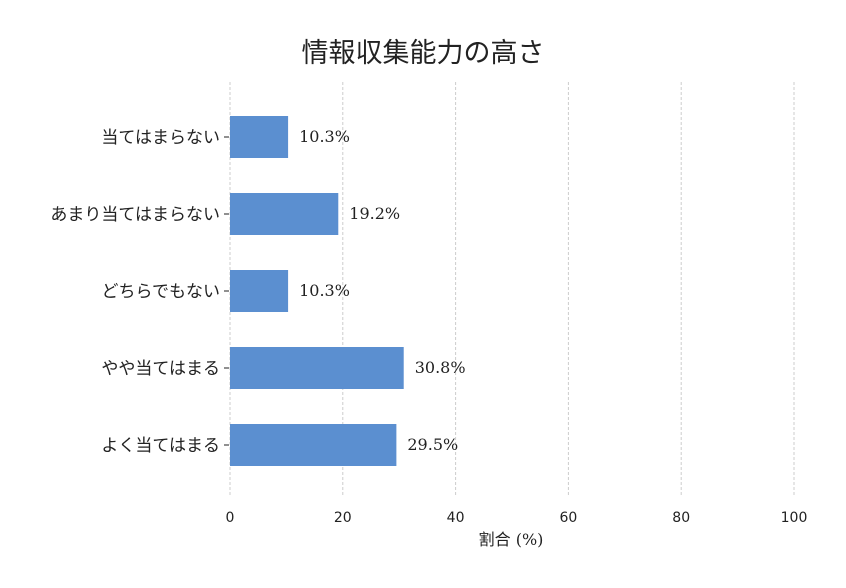 The height and width of the screenshot is (588, 846). Describe the element at coordinates (681, 518) in the screenshot. I see `x-tick-label: 80` at that location.